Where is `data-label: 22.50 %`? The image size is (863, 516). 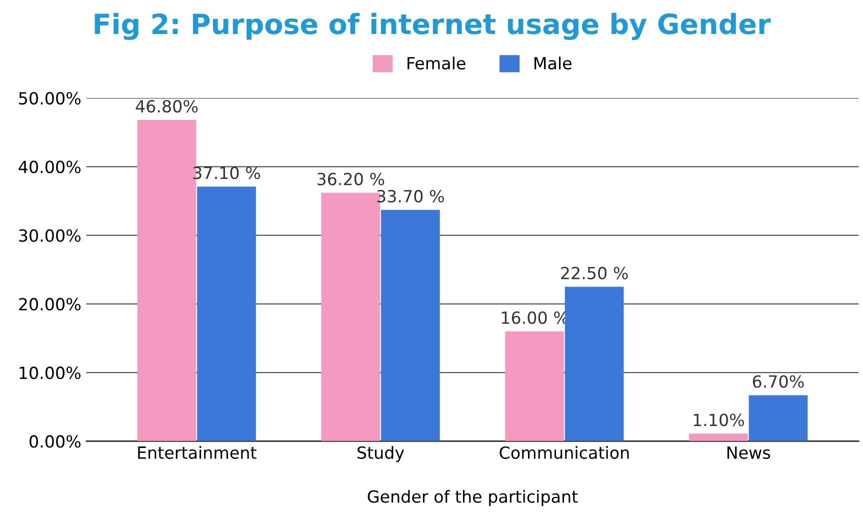
data-label: 22.50 % is located at coordinates (594, 273).